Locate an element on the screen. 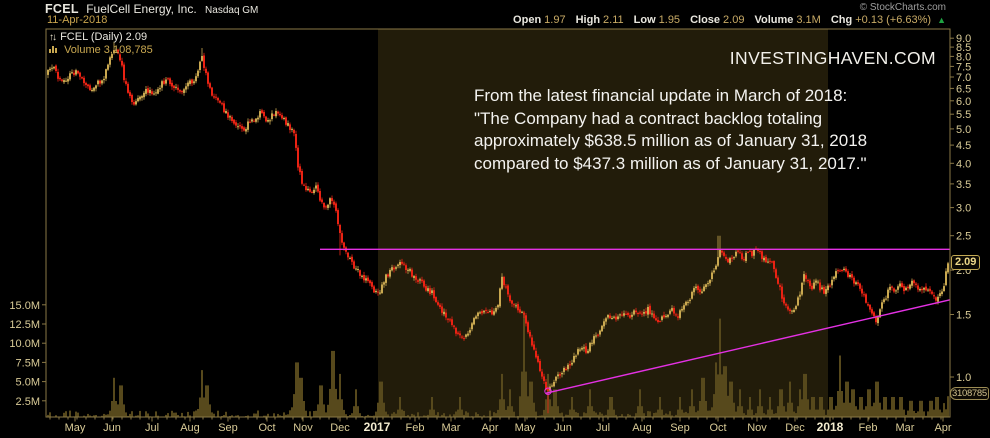 The height and width of the screenshot is (438, 990). ticker-symbol: FCEL is located at coordinates (62, 9).